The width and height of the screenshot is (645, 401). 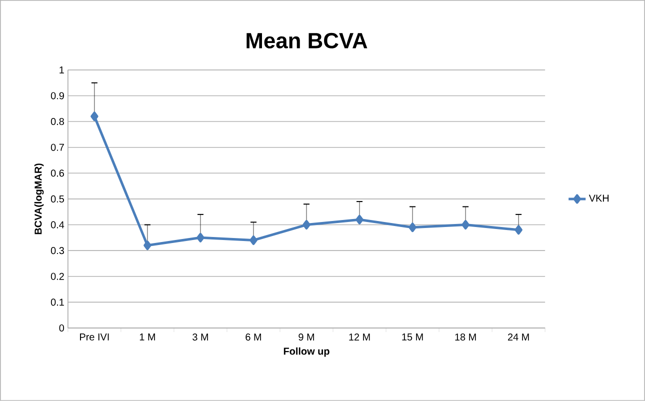 What do you see at coordinates (307, 352) in the screenshot?
I see `x-axis-title: Follow up` at bounding box center [307, 352].